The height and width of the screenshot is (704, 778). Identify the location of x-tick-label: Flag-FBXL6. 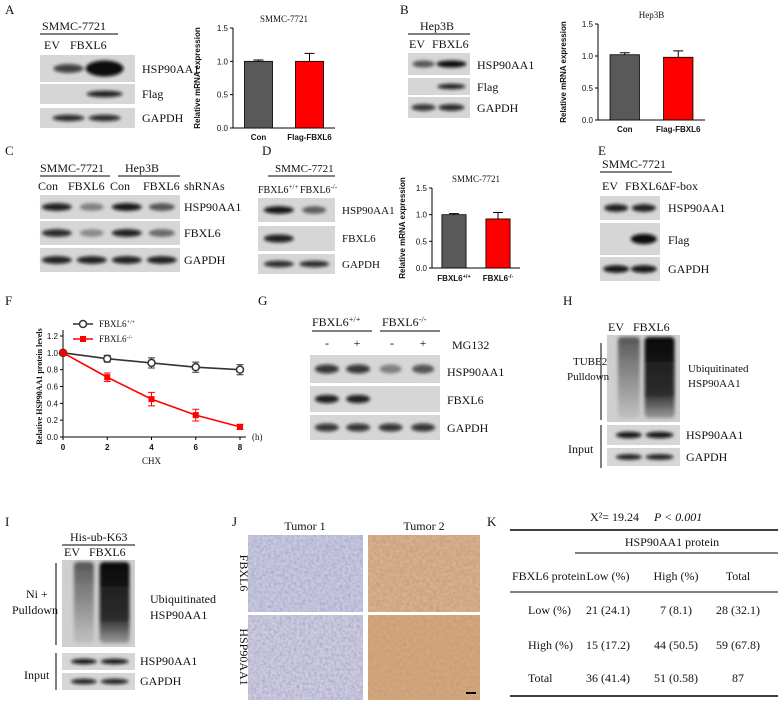
(309, 137).